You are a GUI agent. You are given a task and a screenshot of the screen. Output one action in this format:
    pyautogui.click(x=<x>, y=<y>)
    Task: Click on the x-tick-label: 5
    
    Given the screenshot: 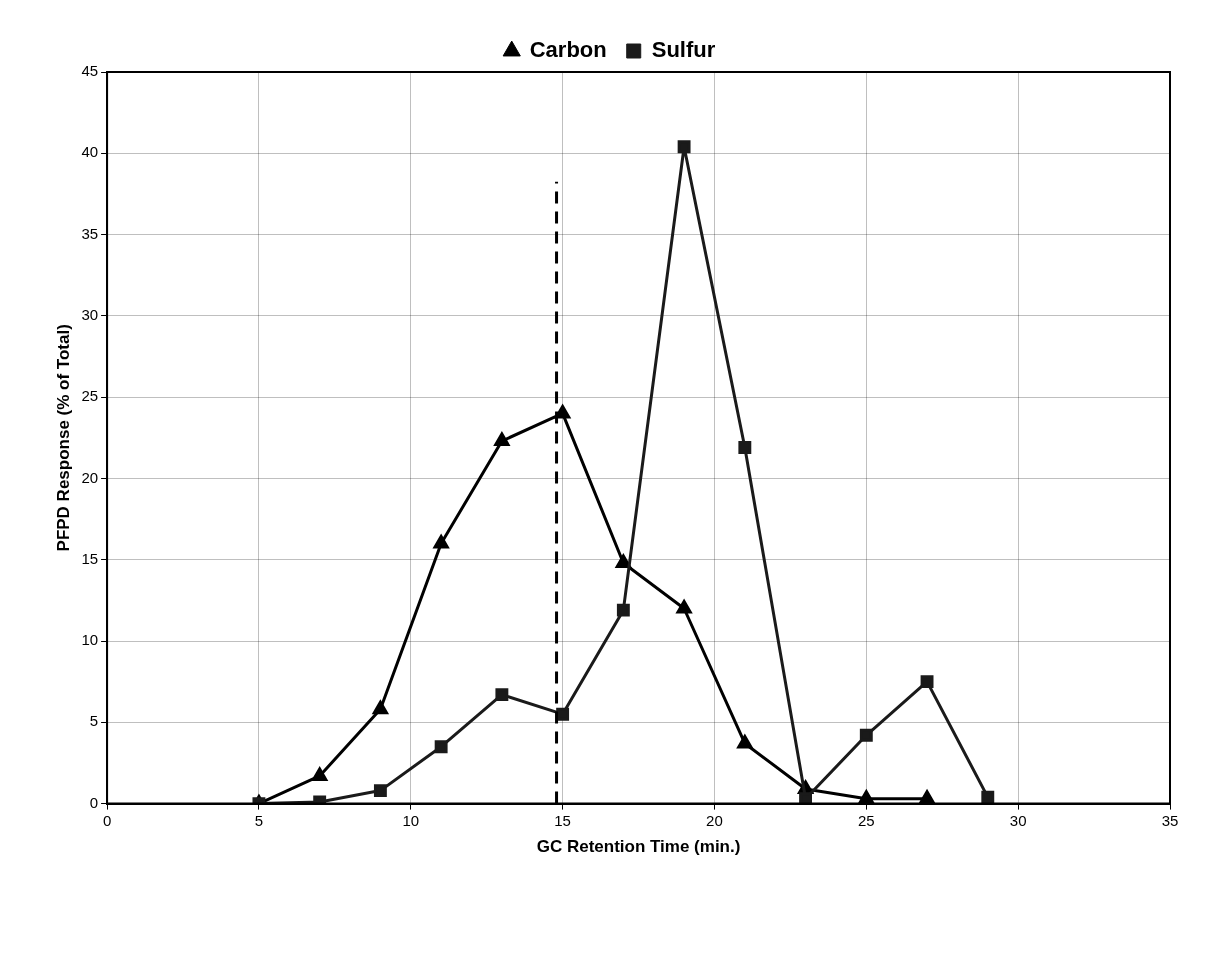 What is the action you would take?
    pyautogui.click(x=259, y=820)
    